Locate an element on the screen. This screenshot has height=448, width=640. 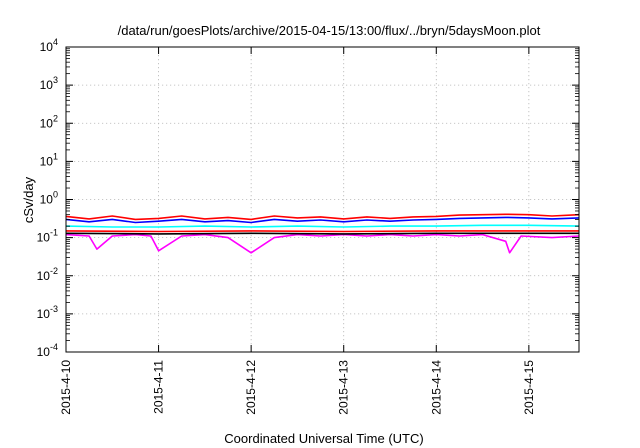
x-axis-title: Coordinated Universal Time (UTC) is located at coordinates (323, 438).